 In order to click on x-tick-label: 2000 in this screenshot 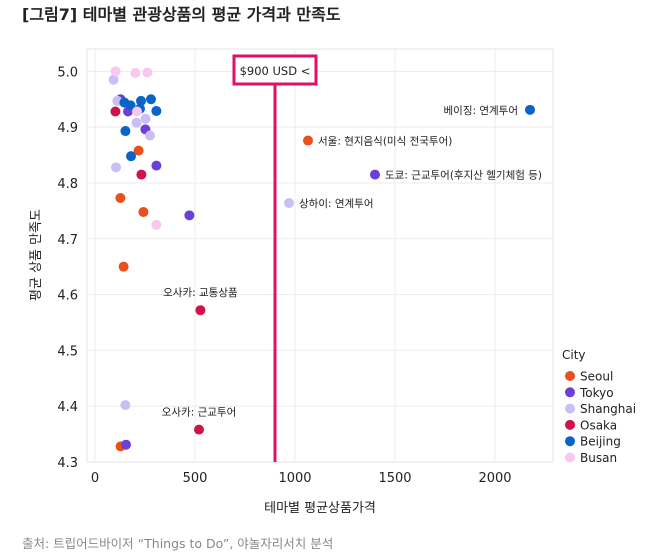, I will do `click(494, 478)`.